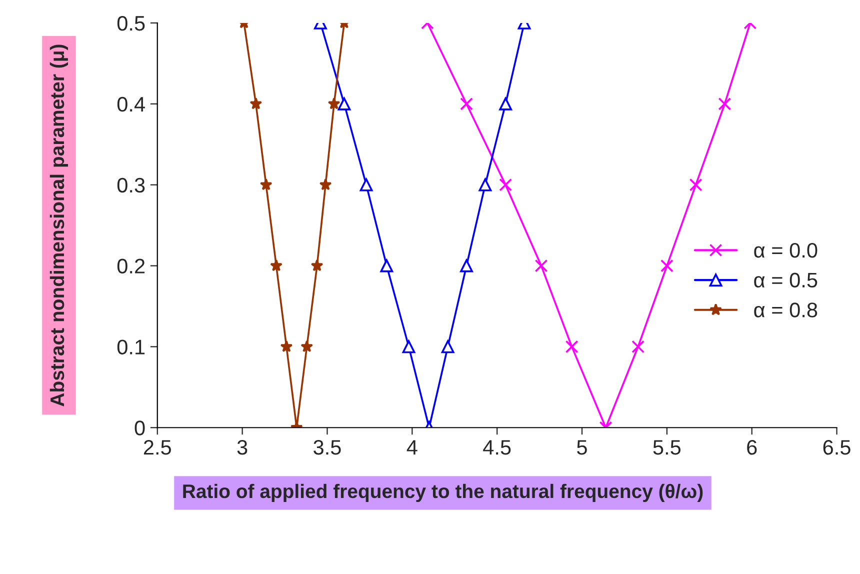  What do you see at coordinates (497, 447) in the screenshot?
I see `x-tick-label: 4.5` at bounding box center [497, 447].